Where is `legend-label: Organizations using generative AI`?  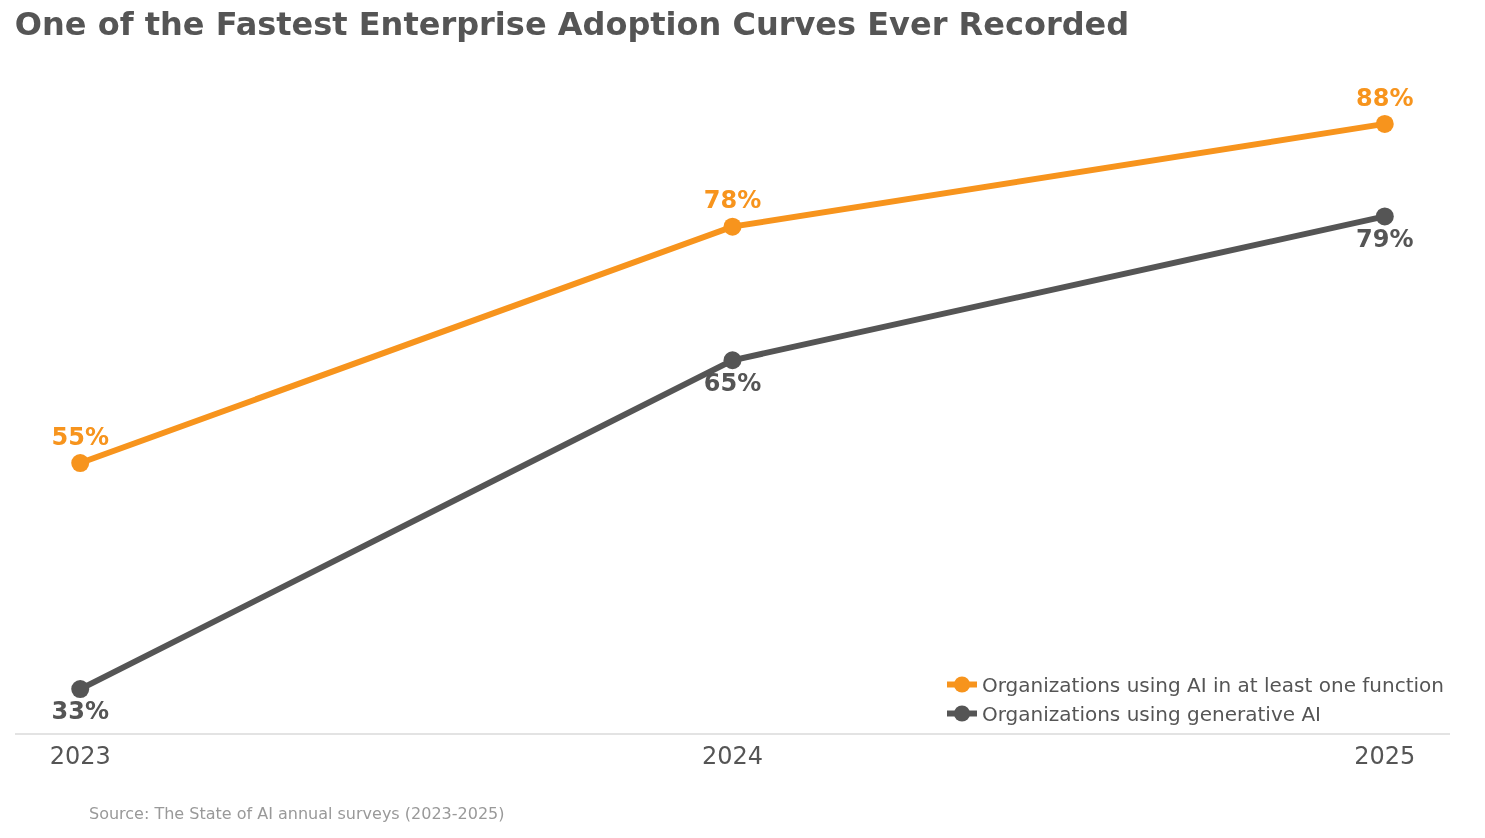
legend-label: Organizations using generative AI is located at coordinates (1151, 714).